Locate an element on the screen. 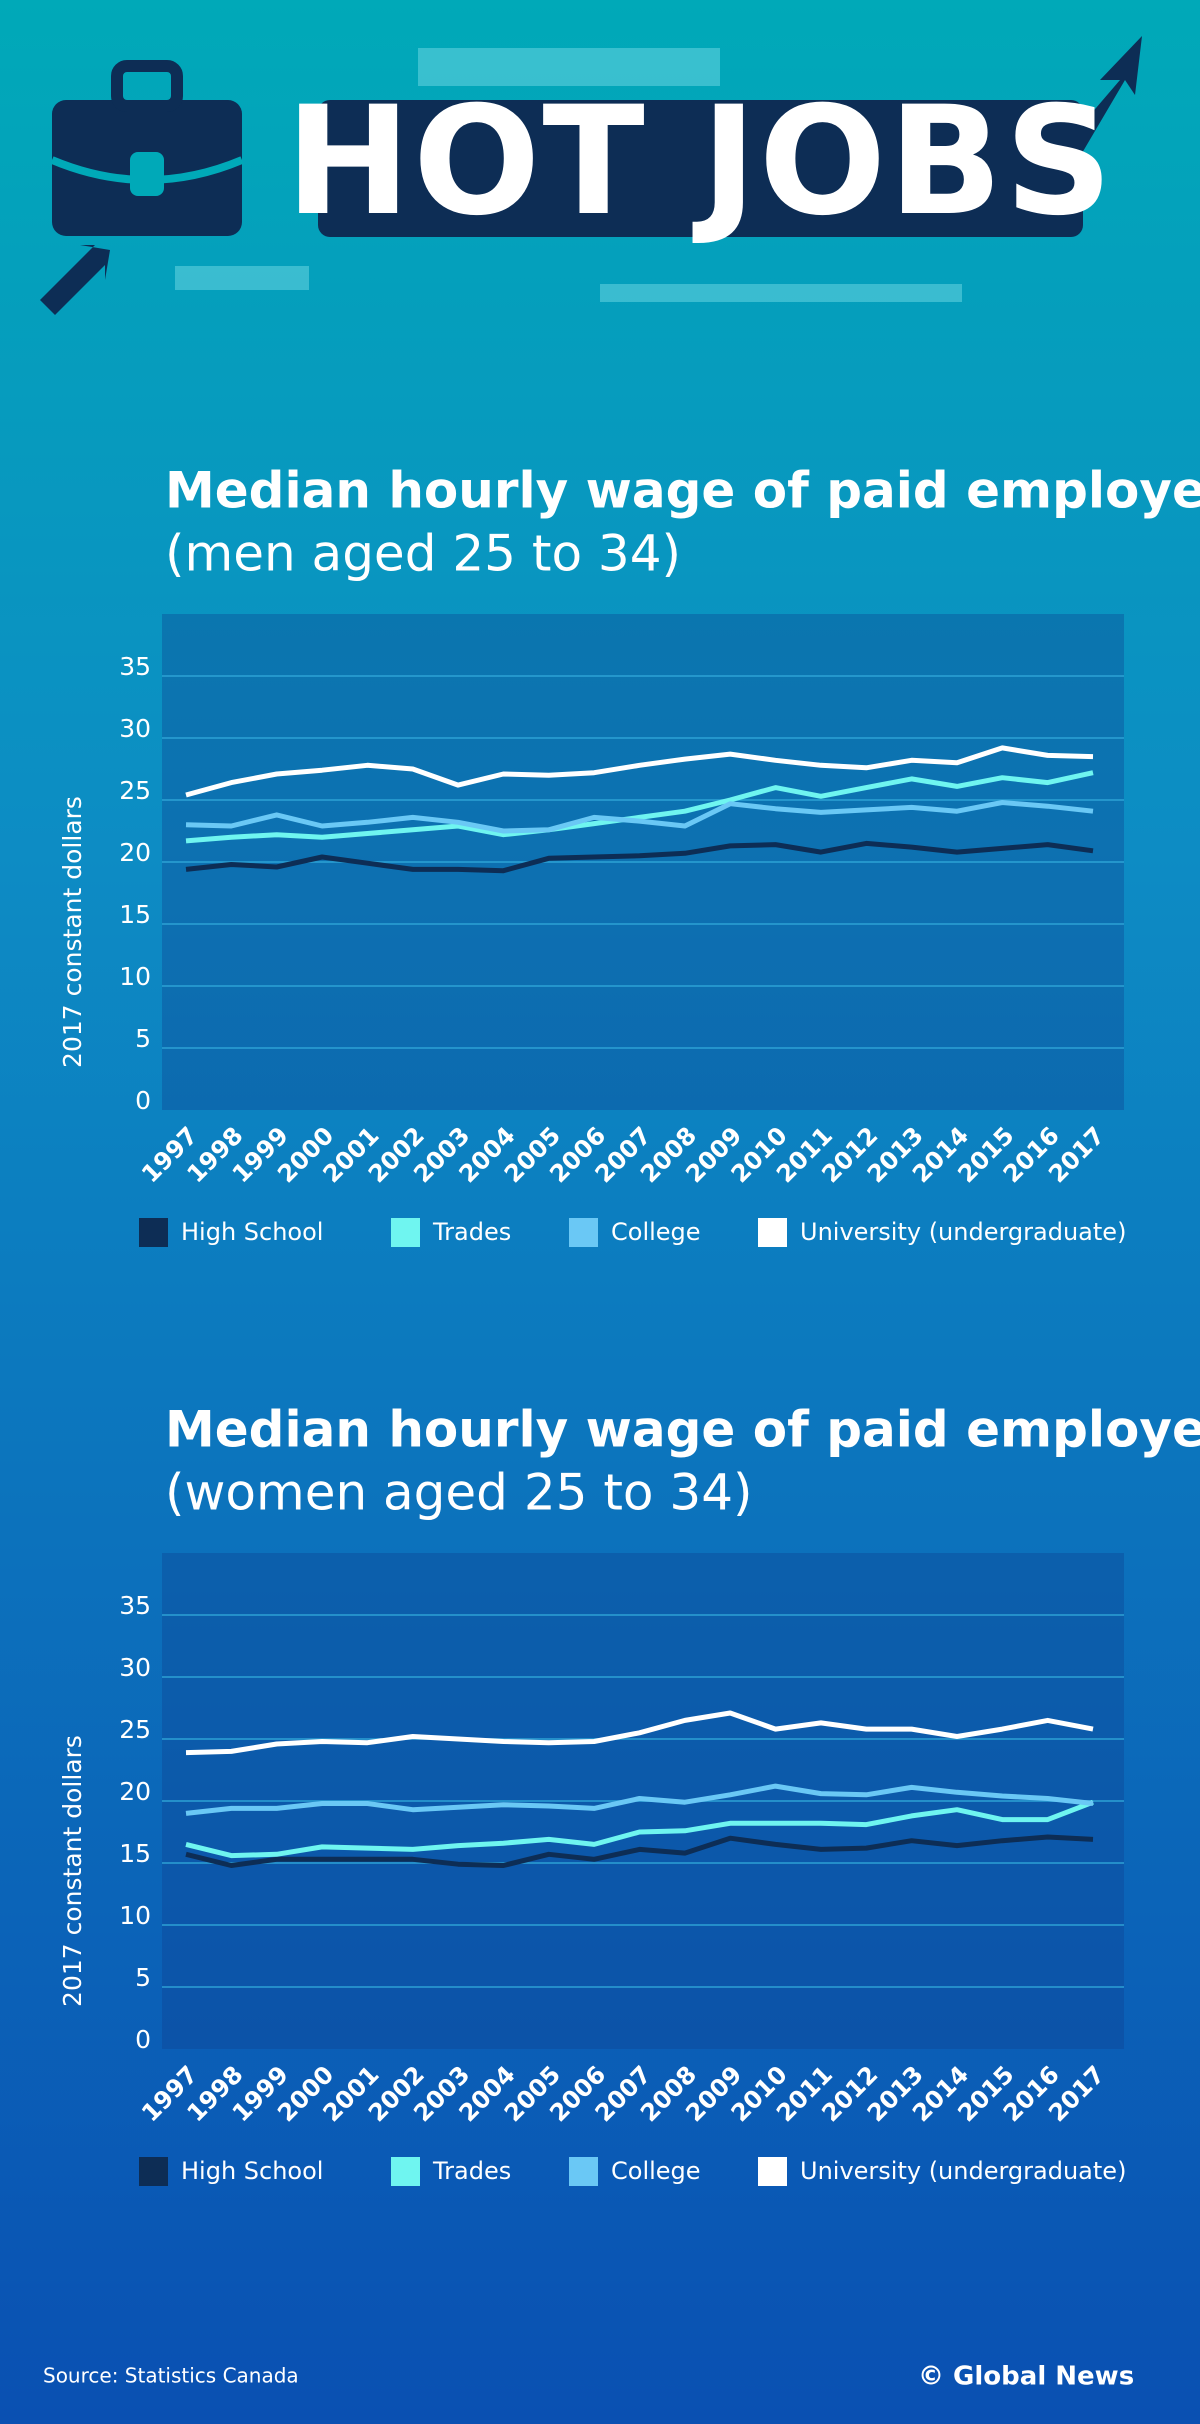 The width and height of the screenshot is (1200, 2424). source: Source: Statistics Canada is located at coordinates (171, 2376).